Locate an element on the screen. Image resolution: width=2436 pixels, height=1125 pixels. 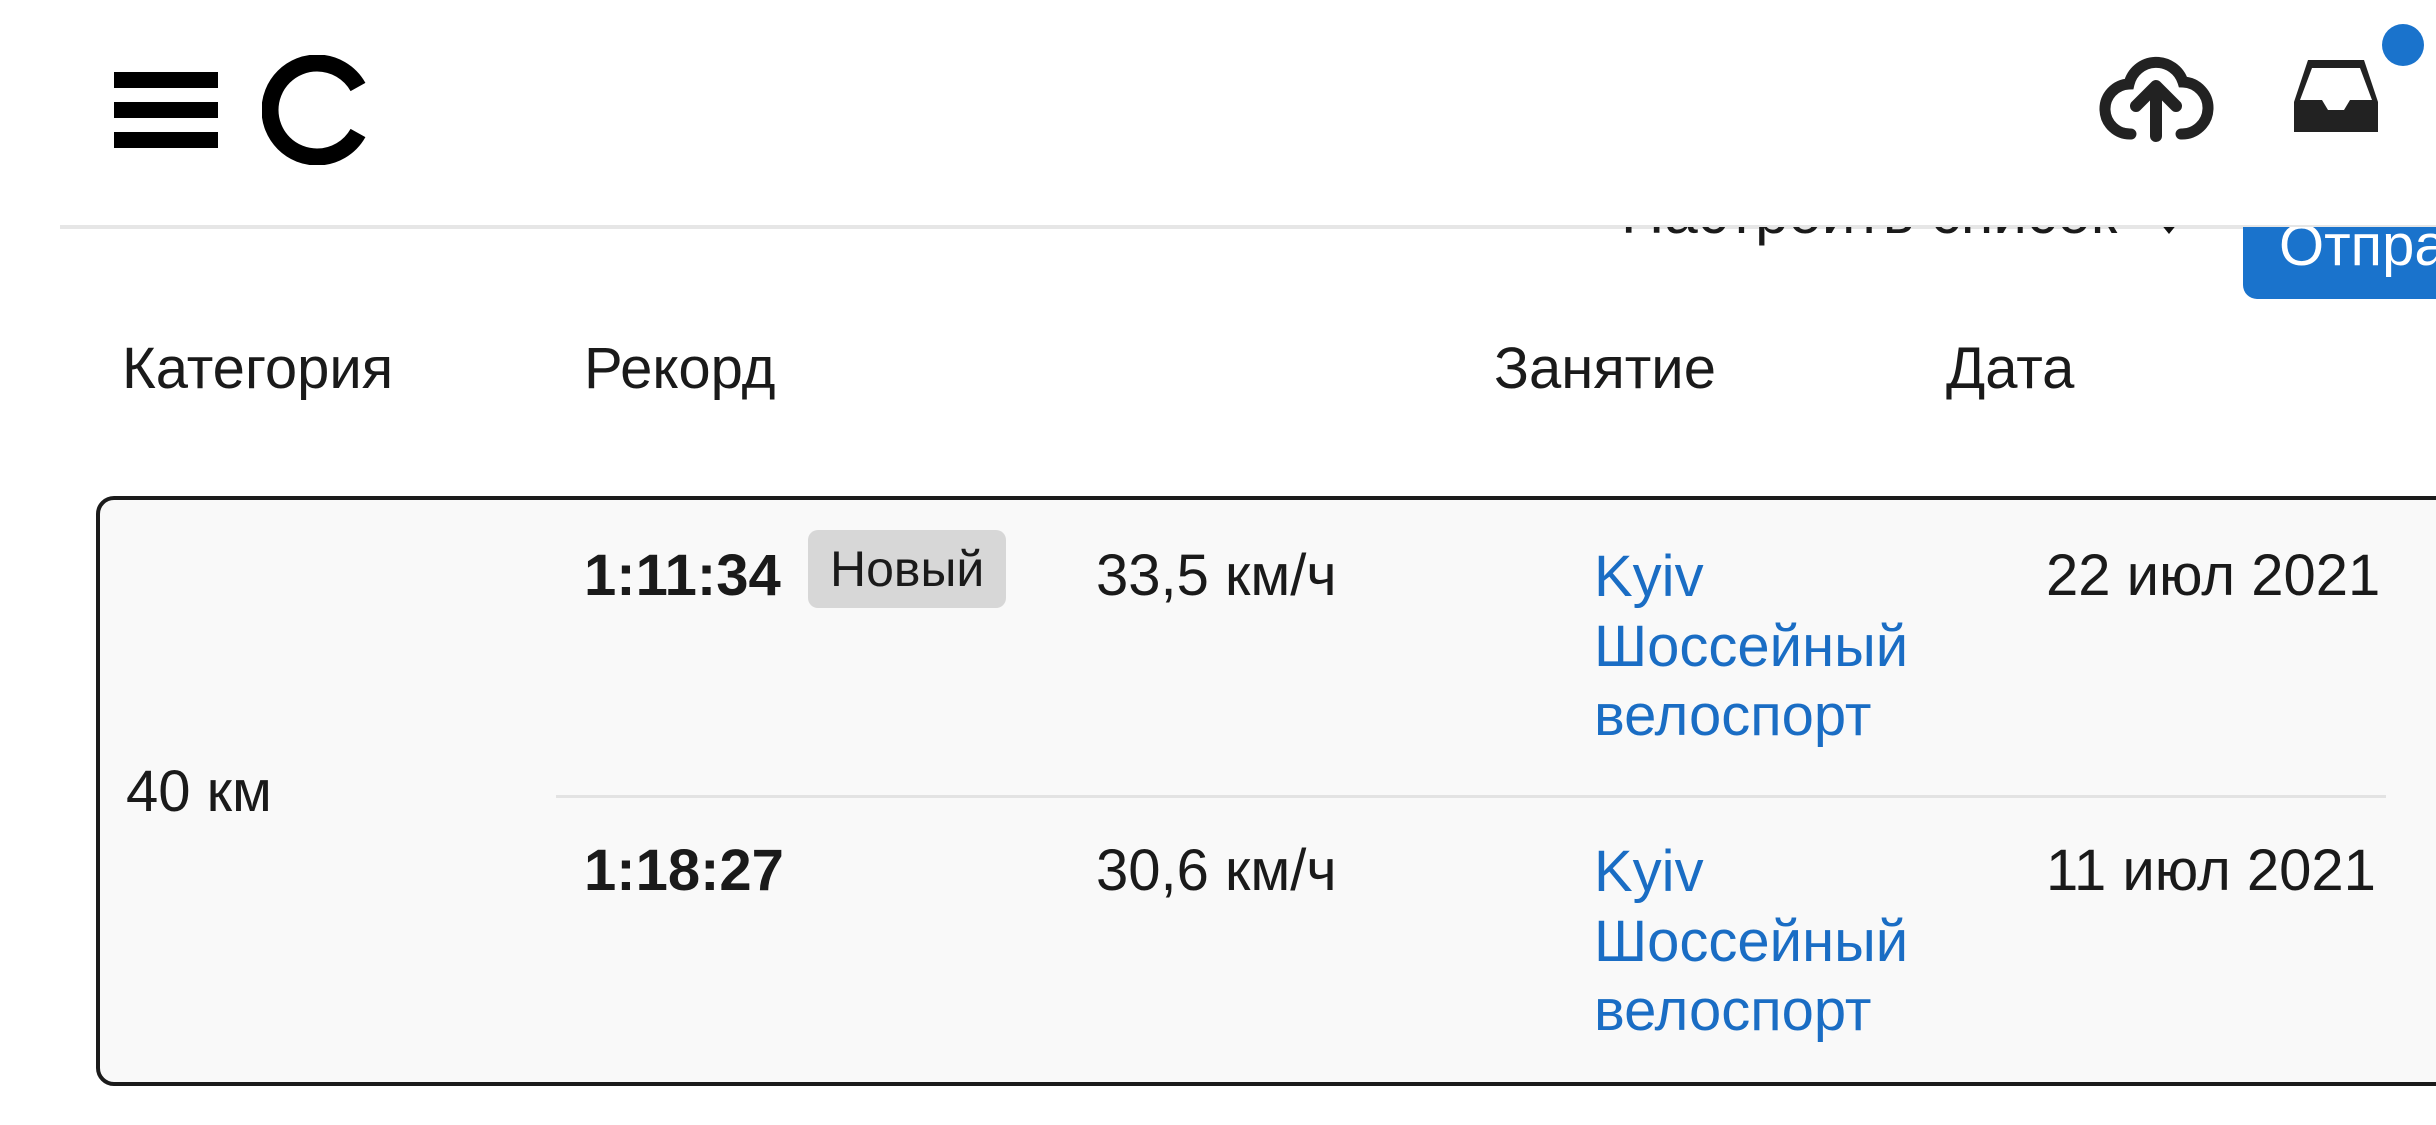
record-date: 22 июл 2021 is located at coordinates (2213, 575).